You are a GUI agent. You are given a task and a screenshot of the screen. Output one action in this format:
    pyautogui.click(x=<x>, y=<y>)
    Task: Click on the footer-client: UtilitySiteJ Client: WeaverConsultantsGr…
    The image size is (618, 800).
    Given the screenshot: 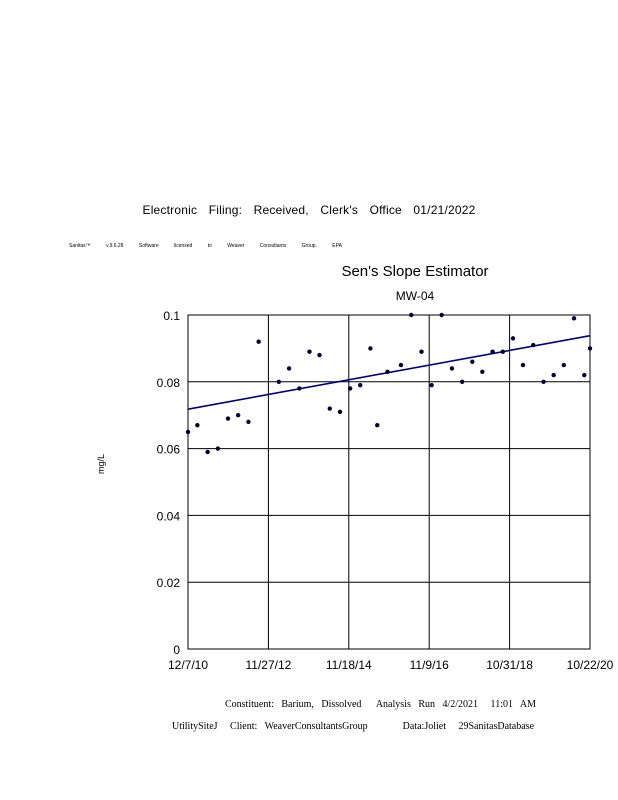 What is the action you would take?
    pyautogui.click(x=353, y=726)
    